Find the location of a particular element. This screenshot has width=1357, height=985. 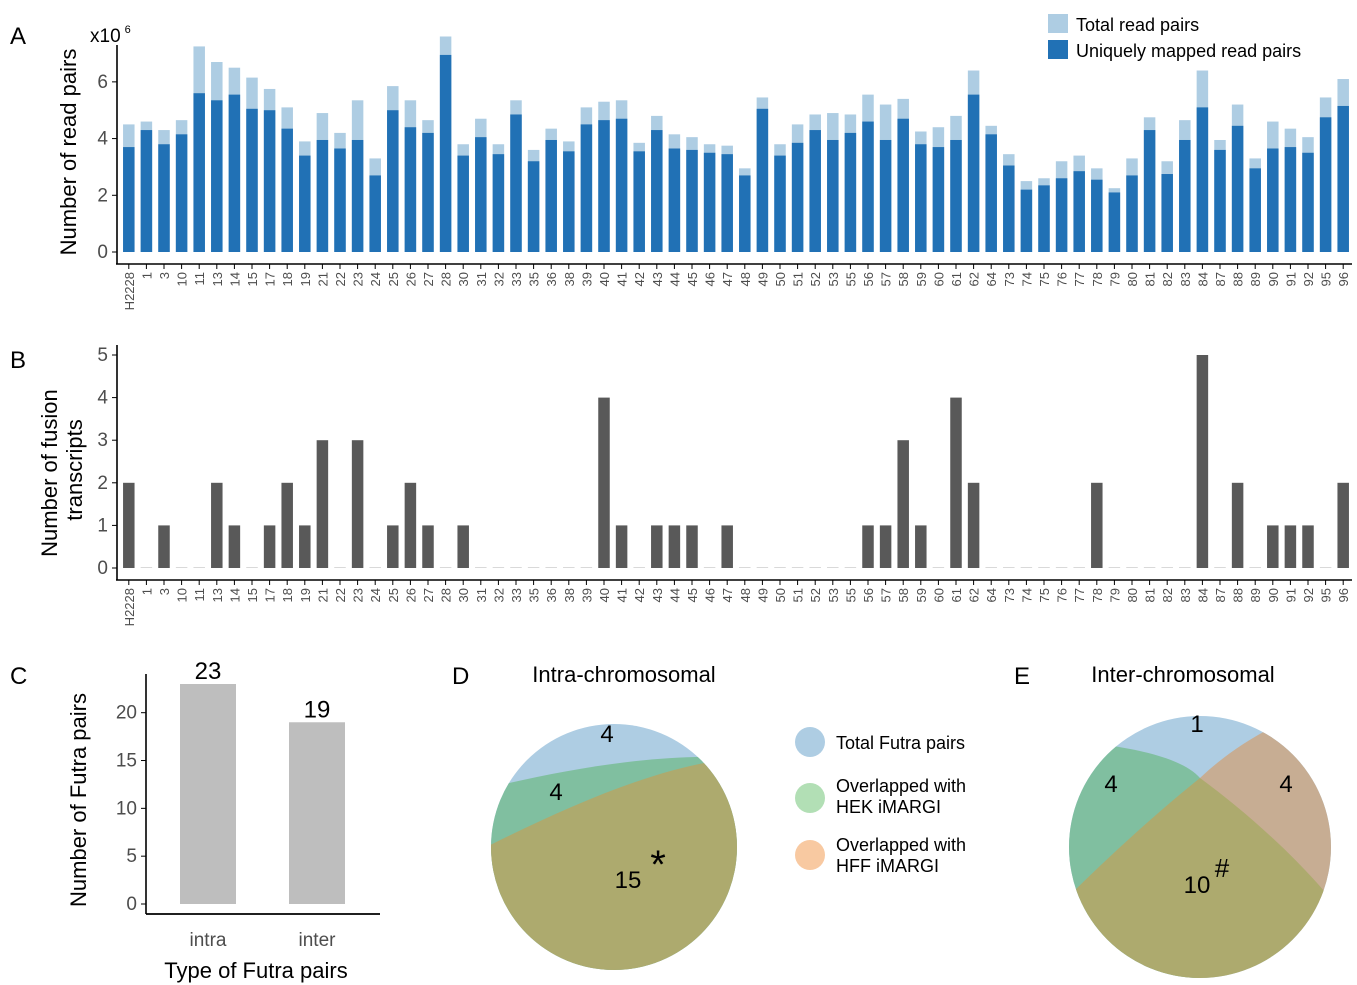

panel-label-a: A is located at coordinates (18, 36).